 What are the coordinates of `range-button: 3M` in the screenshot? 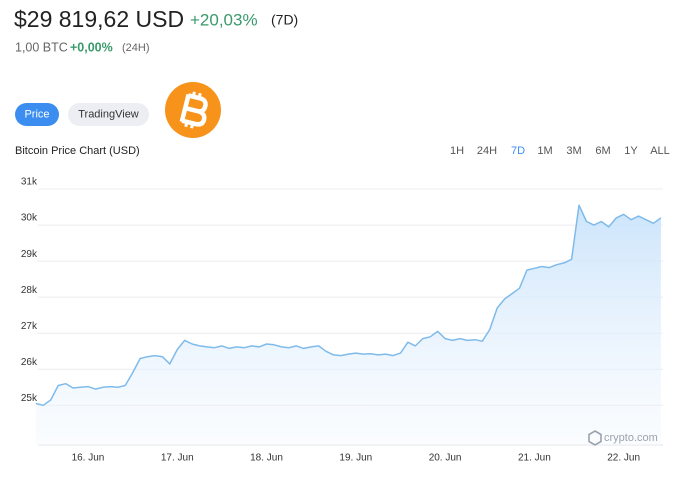 It's located at (573, 151).